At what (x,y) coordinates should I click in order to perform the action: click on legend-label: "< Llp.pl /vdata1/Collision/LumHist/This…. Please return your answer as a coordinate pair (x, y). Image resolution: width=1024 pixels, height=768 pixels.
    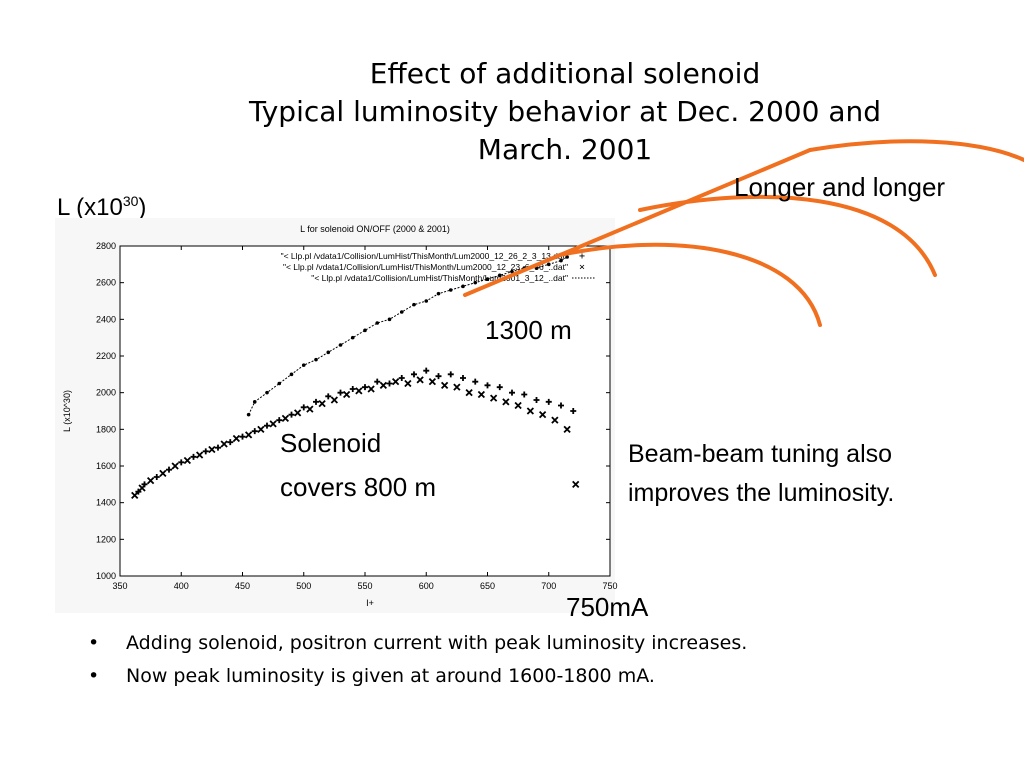
    Looking at the image, I should click on (424, 256).